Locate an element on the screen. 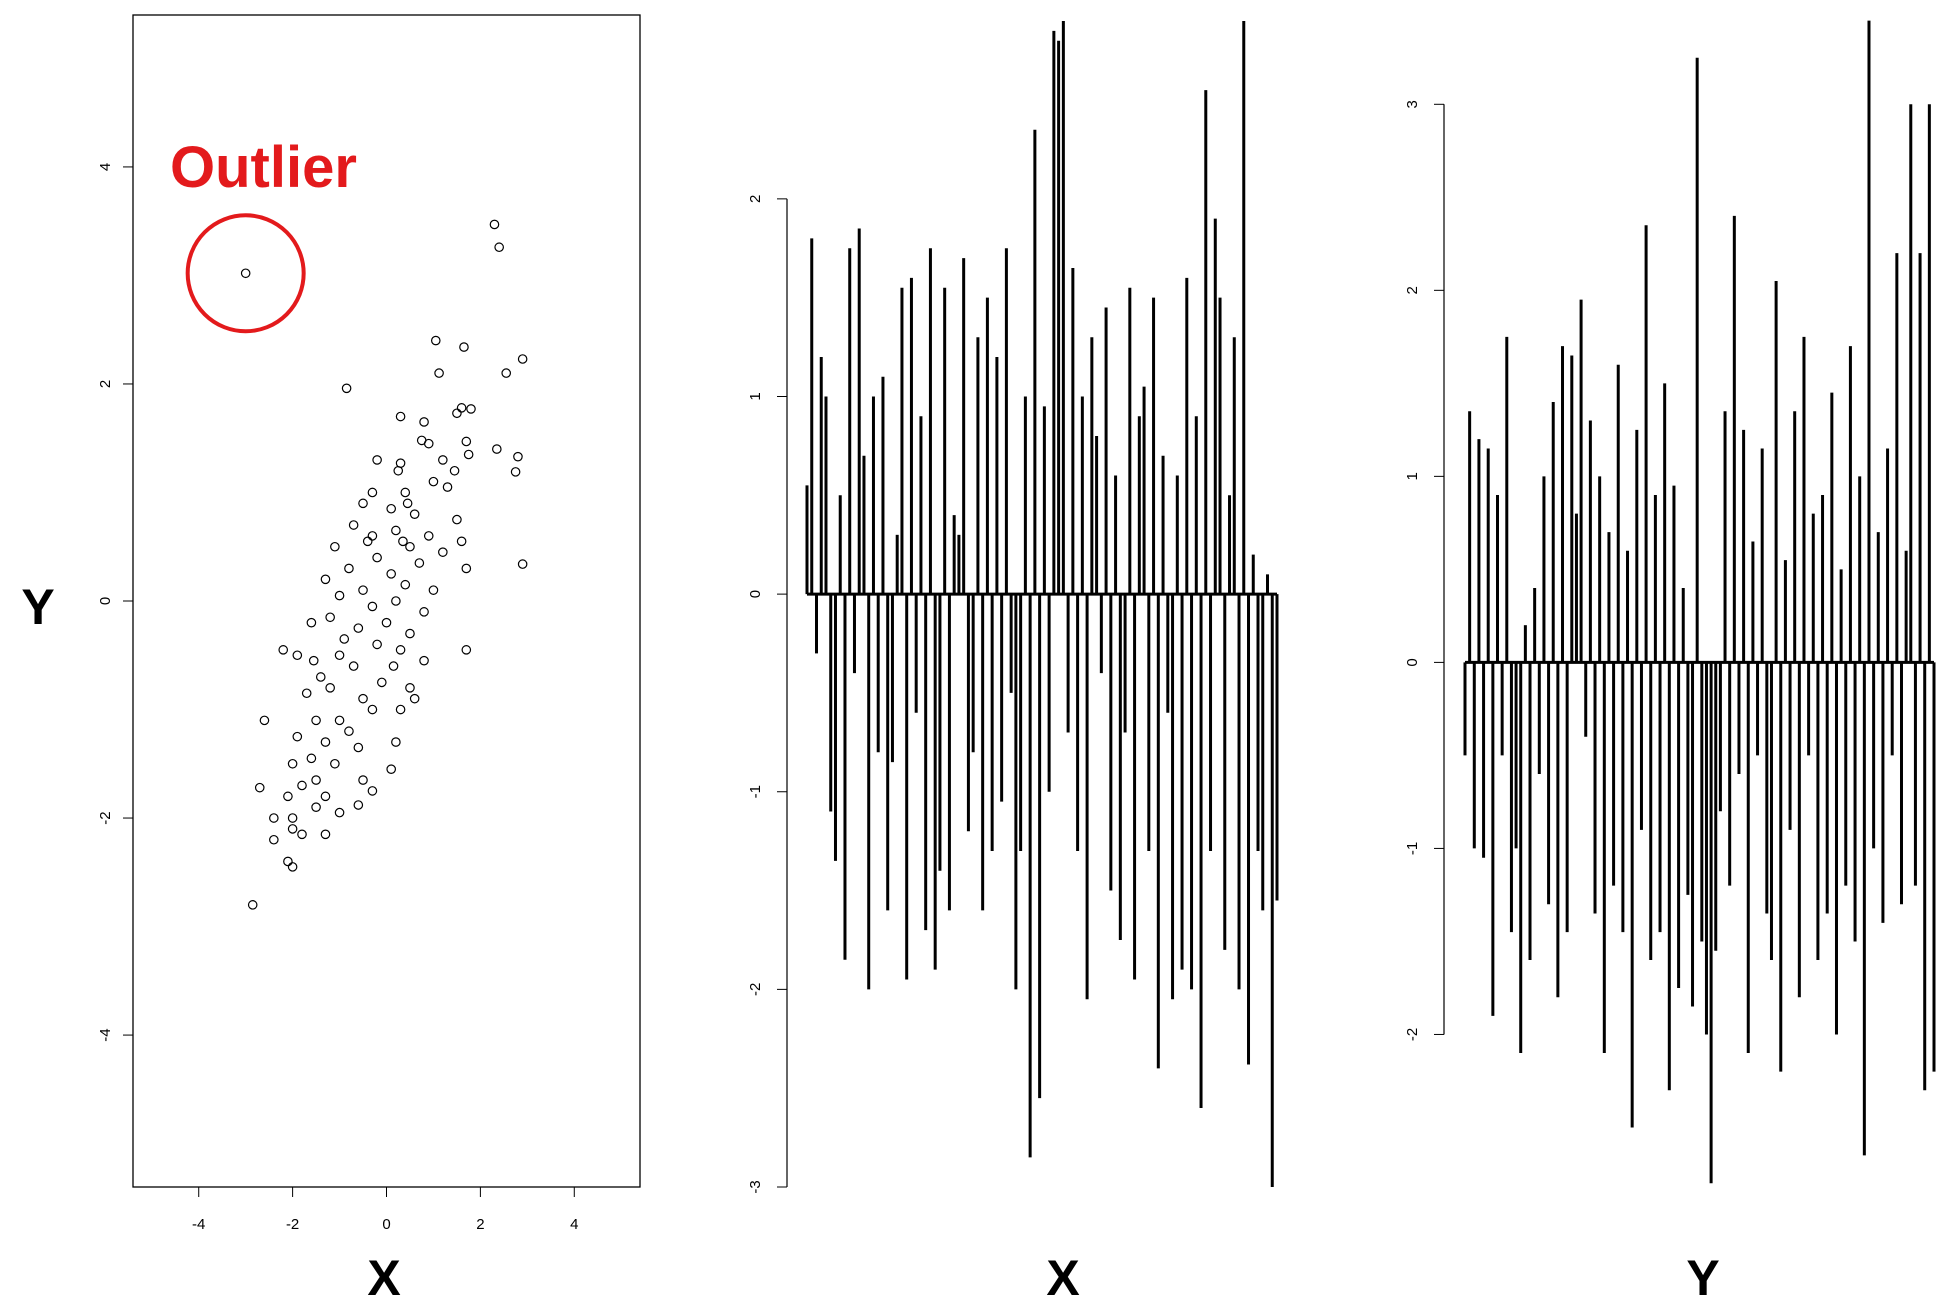 The height and width of the screenshot is (1305, 1944). y-tick-label: -1 is located at coordinates (755, 791).